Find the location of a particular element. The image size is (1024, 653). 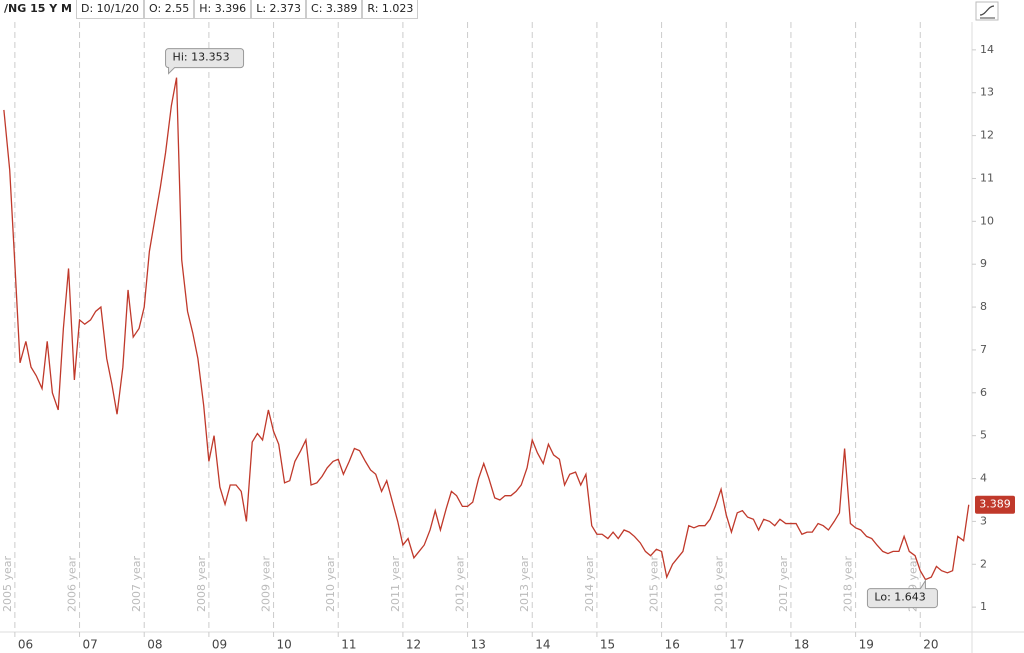

x-tick-label: 09 is located at coordinates (219, 645).